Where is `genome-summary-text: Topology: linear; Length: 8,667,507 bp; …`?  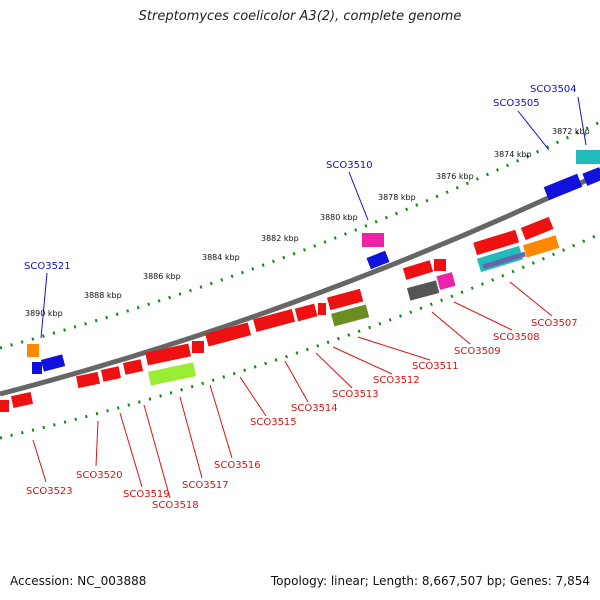
genome-summary-text: Topology: linear; Length: 8,667,507 bp; … is located at coordinates (430, 581).